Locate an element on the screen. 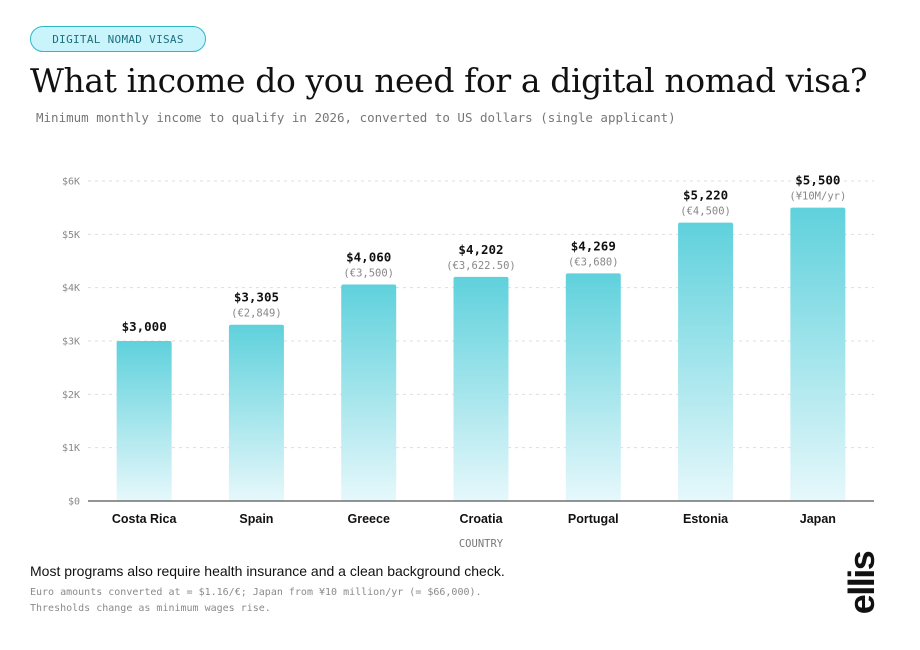  bar-sub-label: (€3,680) is located at coordinates (593, 262).